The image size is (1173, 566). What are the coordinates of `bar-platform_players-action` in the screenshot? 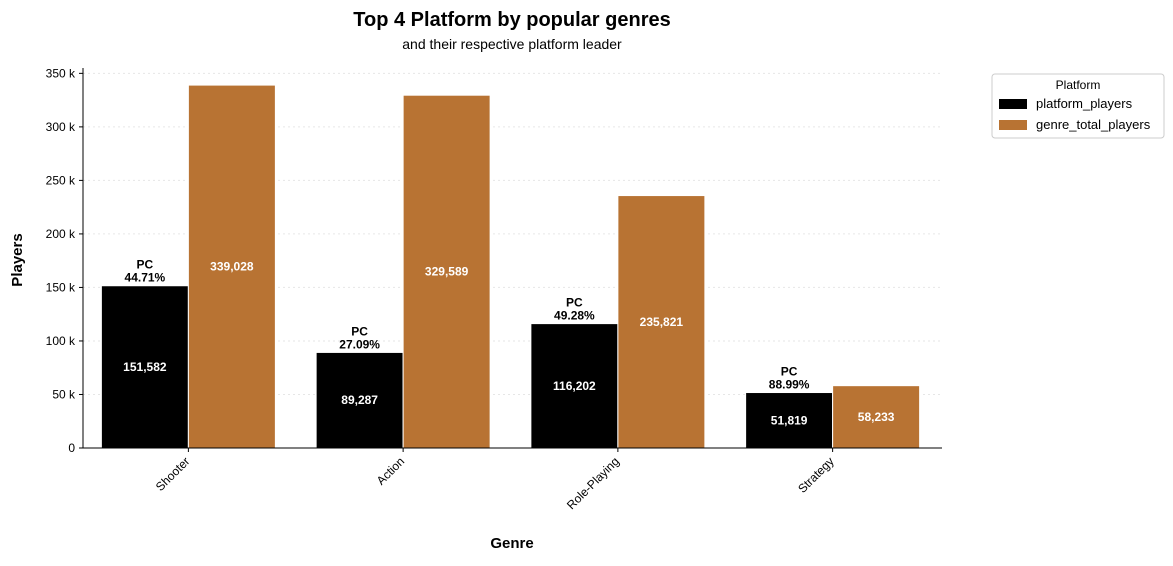 It's located at (359, 400).